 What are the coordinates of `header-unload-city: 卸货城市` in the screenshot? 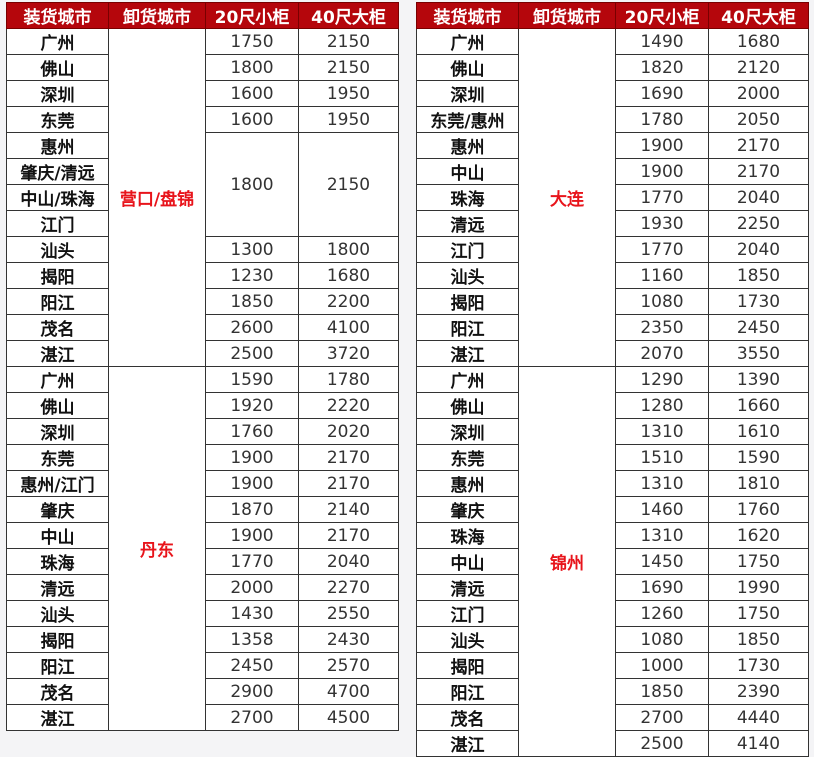 It's located at (157, 15).